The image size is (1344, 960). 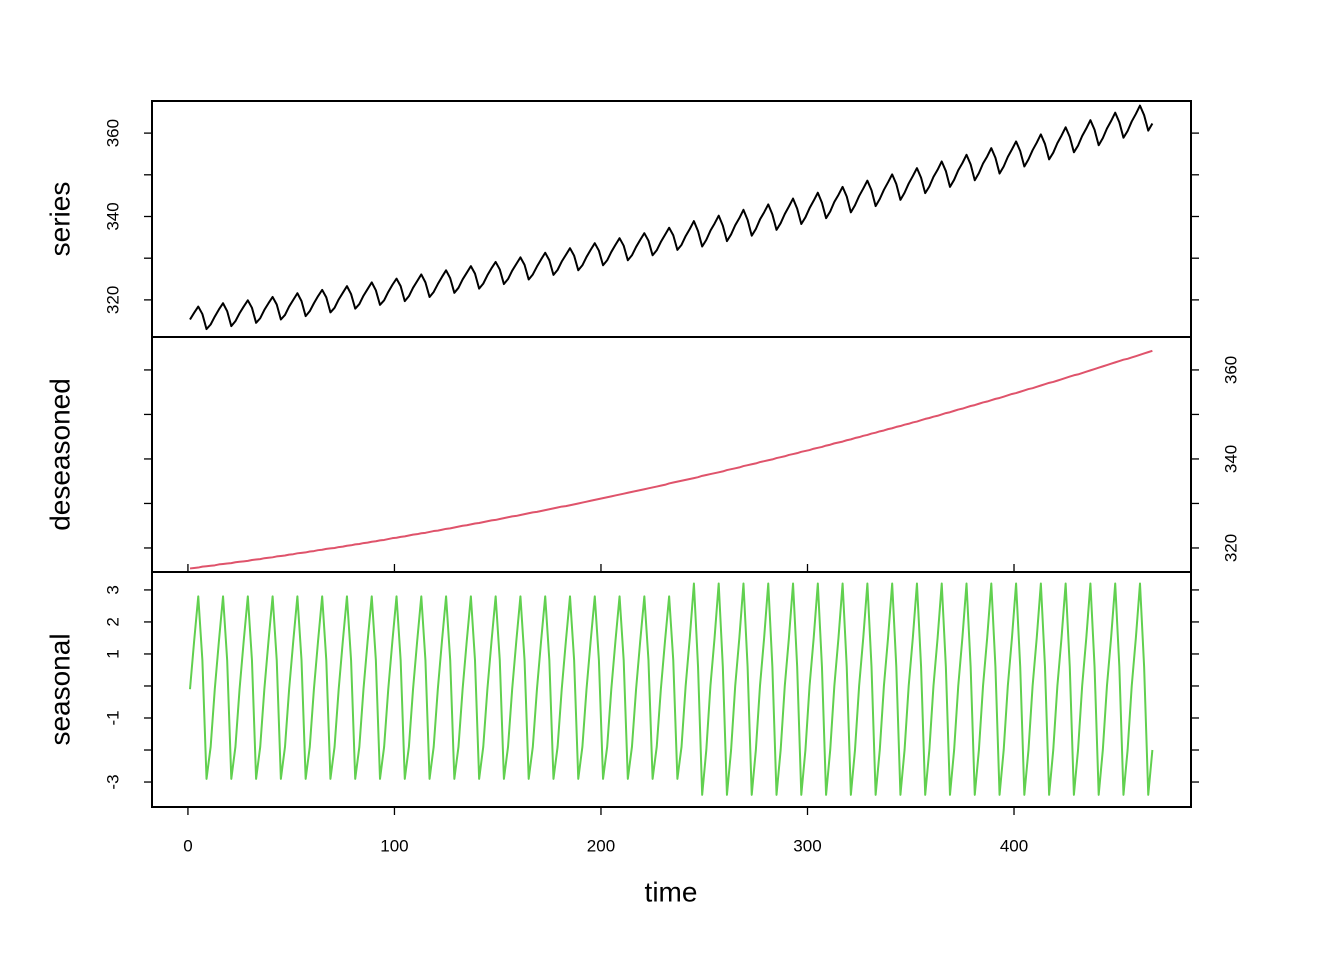 I want to click on y-axis-title: seasonal, so click(x=59, y=689).